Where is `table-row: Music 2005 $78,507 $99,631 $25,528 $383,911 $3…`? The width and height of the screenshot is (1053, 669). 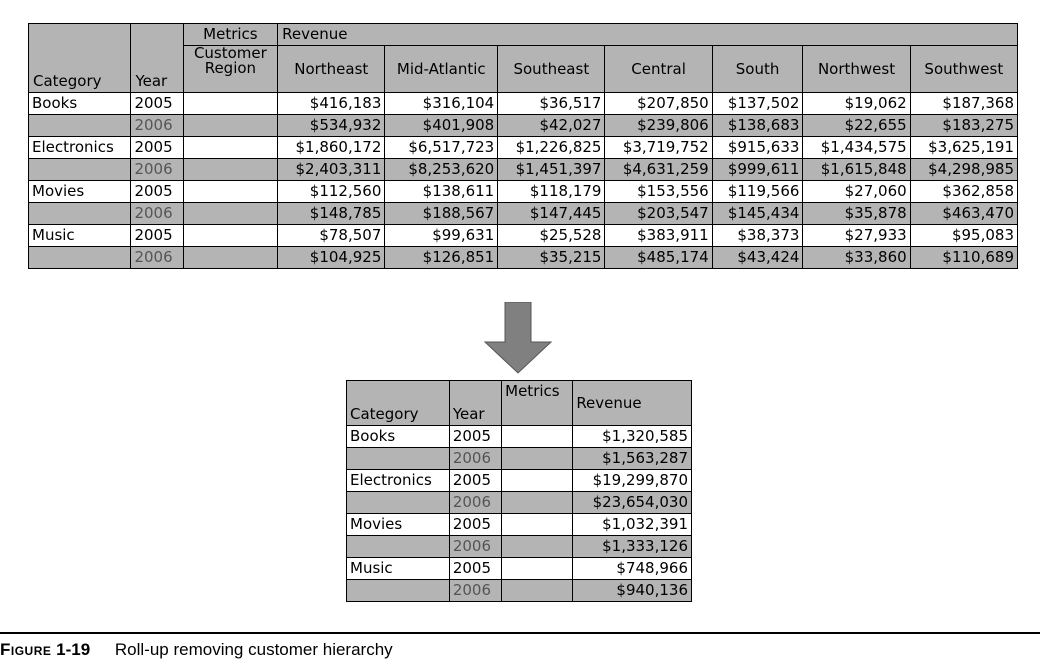 table-row: Music 2005 $78,507 $99,631 $25,528 $383,911 $3… is located at coordinates (523, 235).